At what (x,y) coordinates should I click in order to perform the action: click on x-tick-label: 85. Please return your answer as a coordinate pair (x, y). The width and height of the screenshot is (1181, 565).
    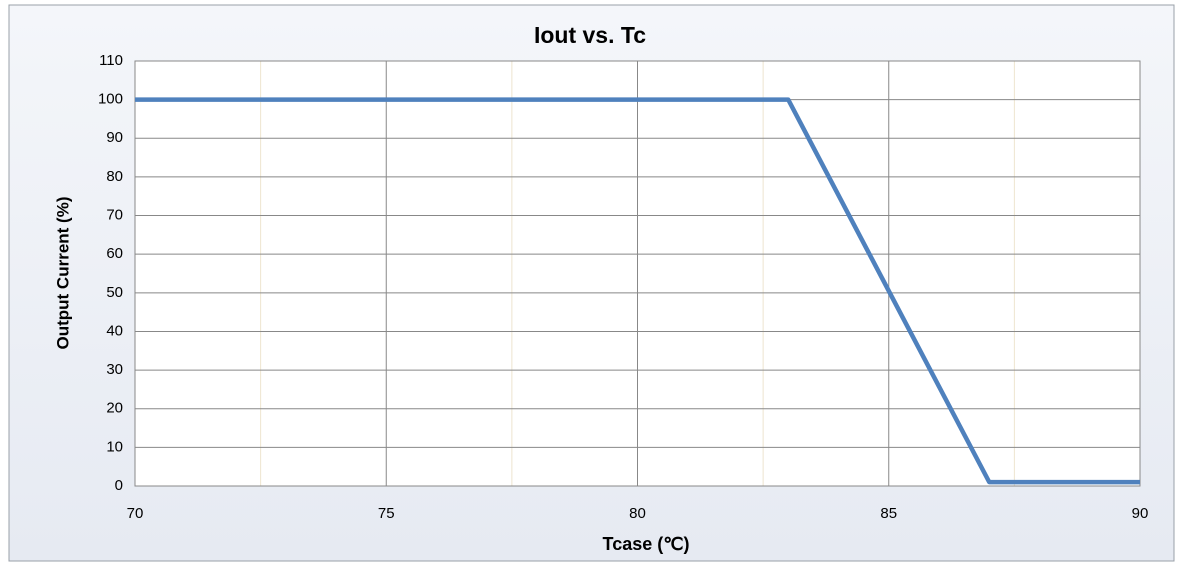
    Looking at the image, I should click on (888, 513).